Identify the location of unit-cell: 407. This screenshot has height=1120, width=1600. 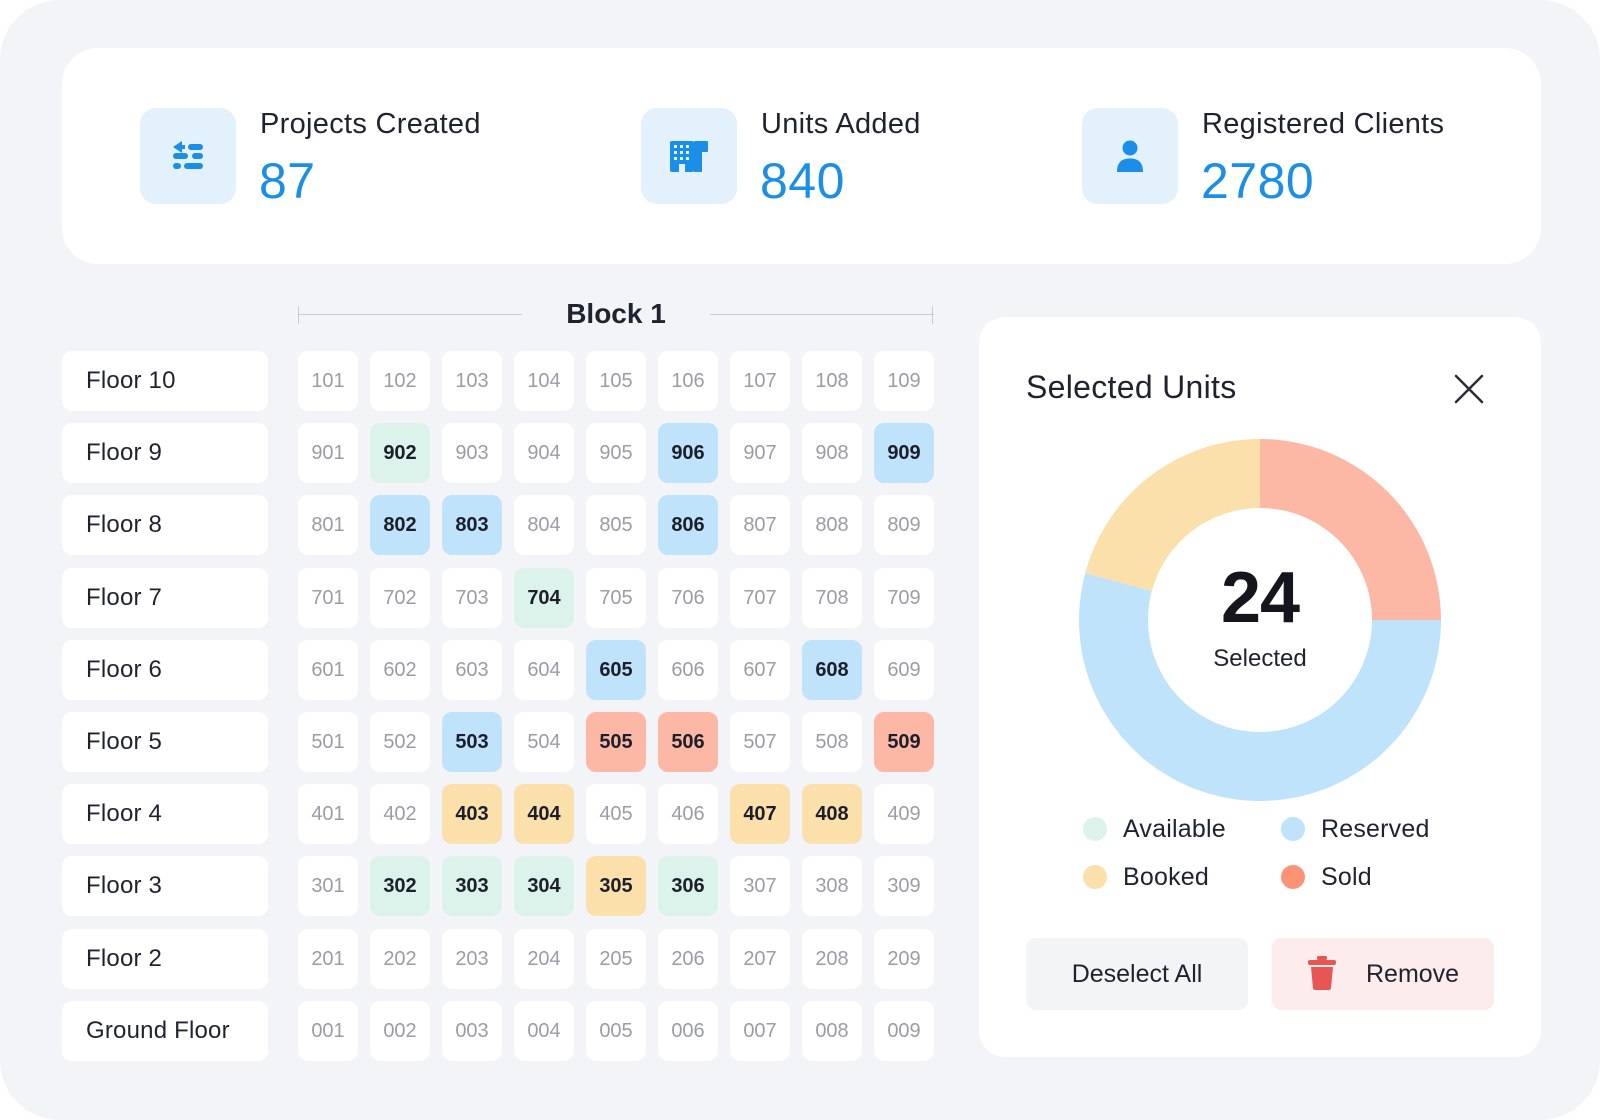
(760, 814).